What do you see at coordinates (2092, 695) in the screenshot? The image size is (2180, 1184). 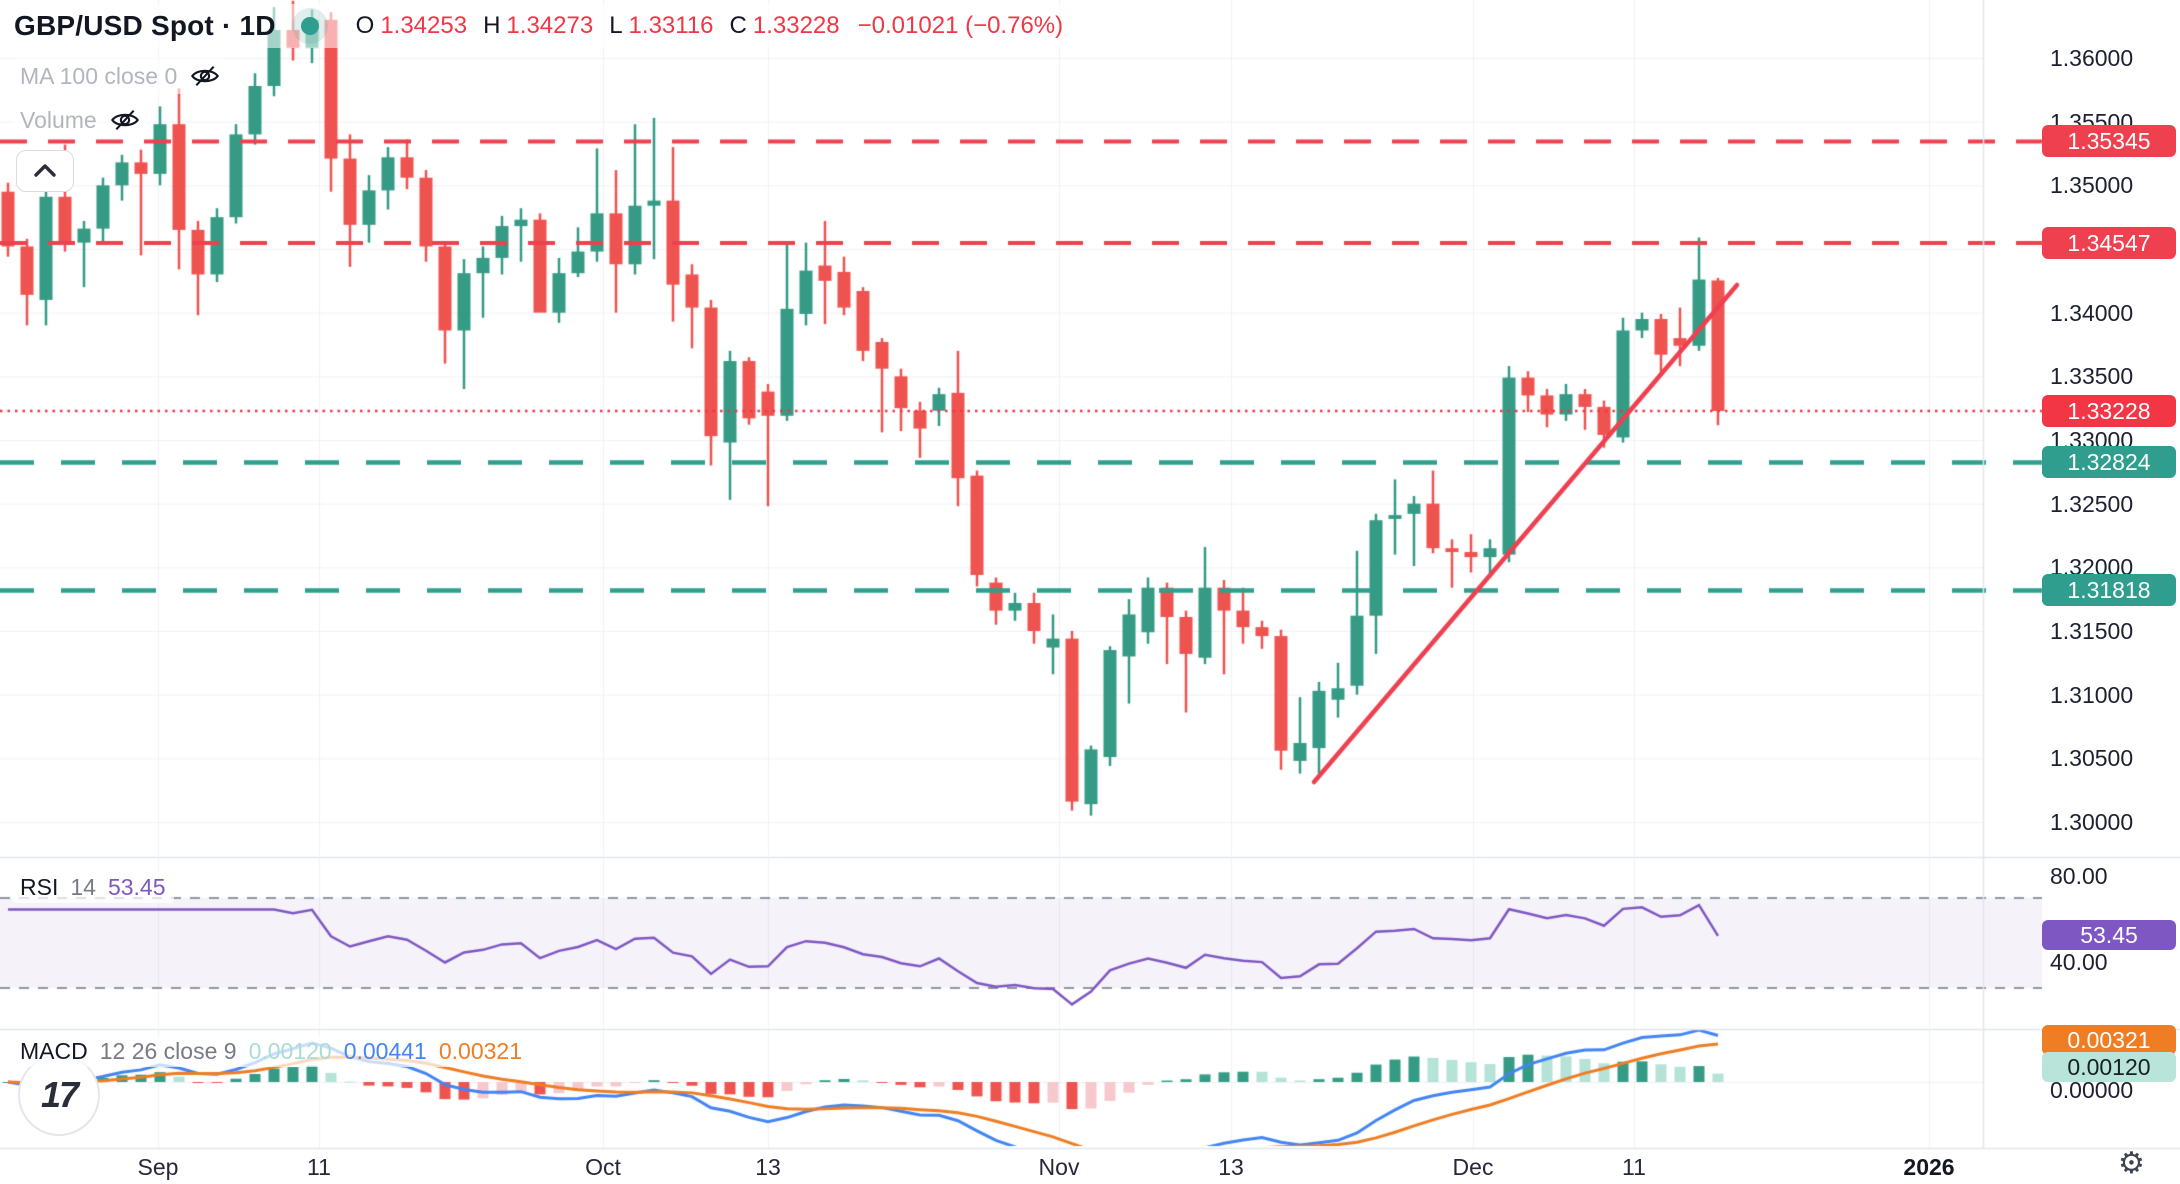 I see `price-axis-label: 1.31000` at bounding box center [2092, 695].